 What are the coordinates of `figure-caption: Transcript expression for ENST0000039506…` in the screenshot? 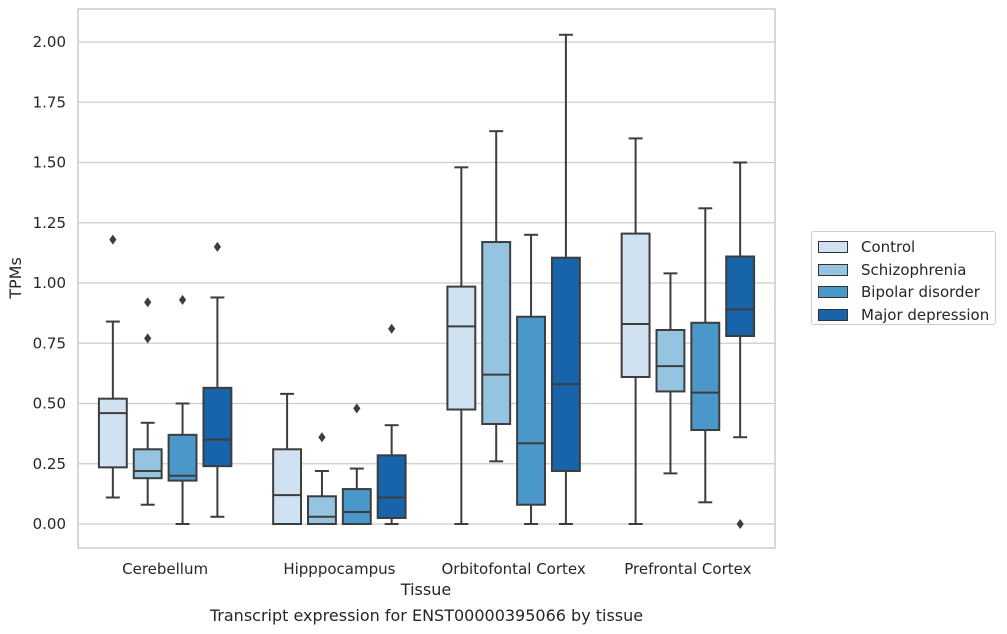 It's located at (426, 615).